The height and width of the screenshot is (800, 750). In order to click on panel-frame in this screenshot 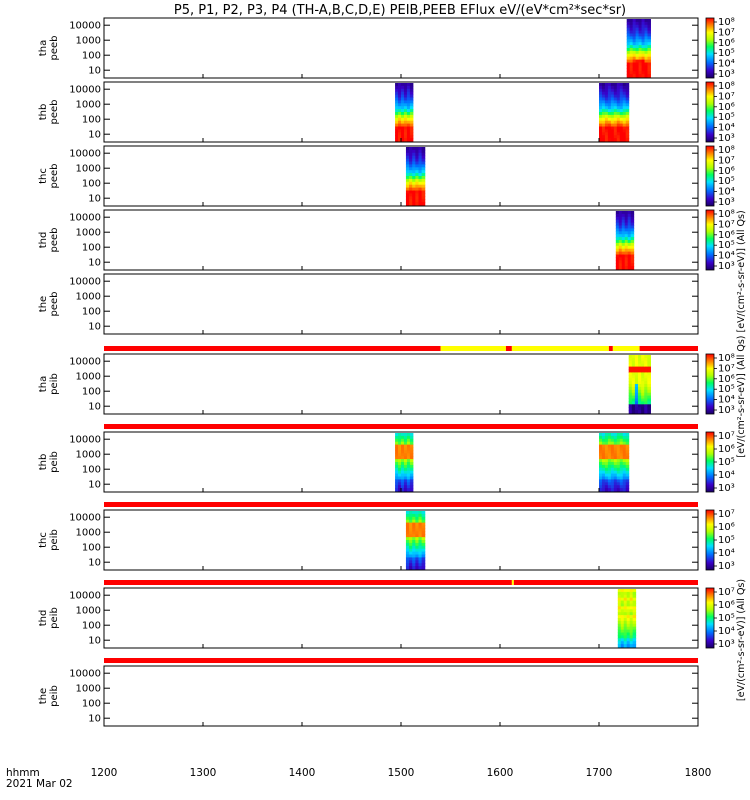, I will do `click(401, 176)`.